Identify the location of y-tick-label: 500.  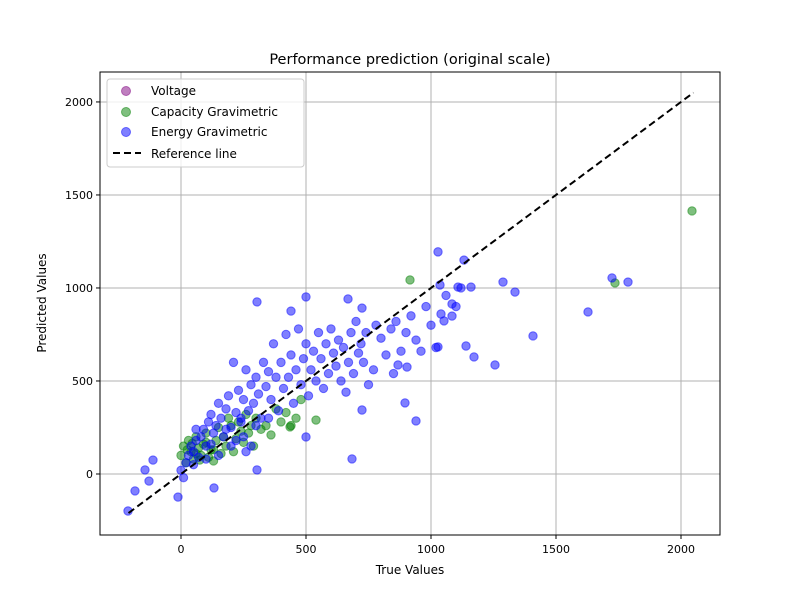
(82, 381).